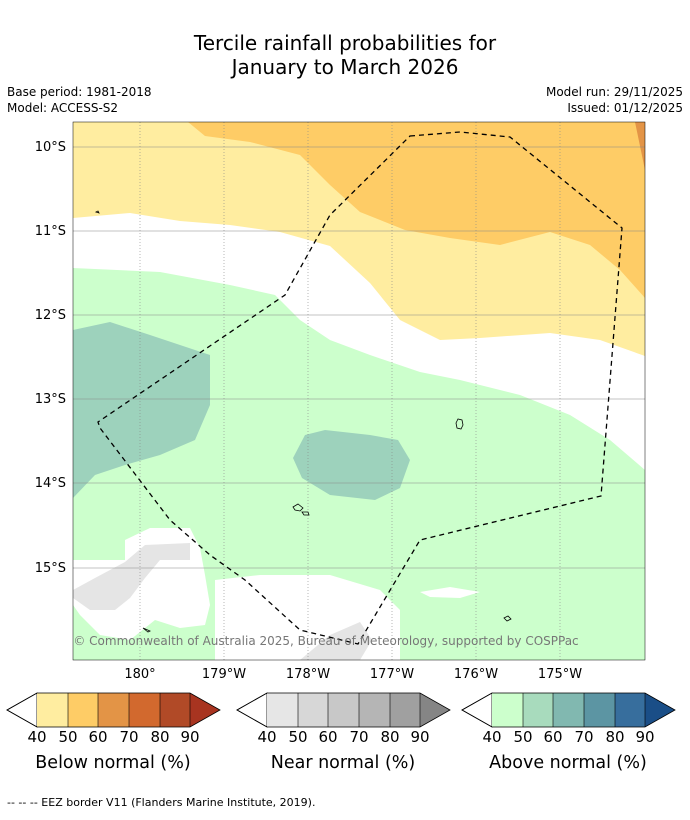  Describe the element at coordinates (553, 737) in the screenshot. I see `colorbar-above-tick: 60` at that location.